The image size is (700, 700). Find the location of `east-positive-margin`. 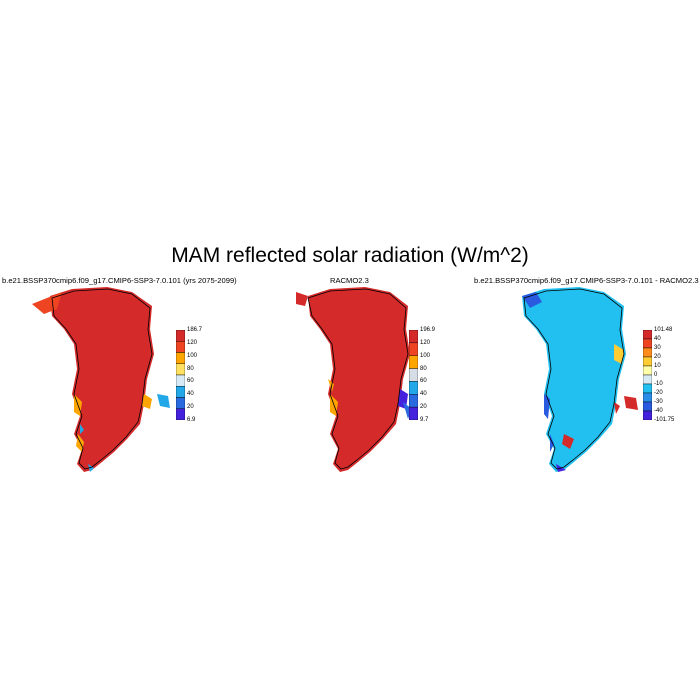

east-positive-margin is located at coordinates (619, 354).